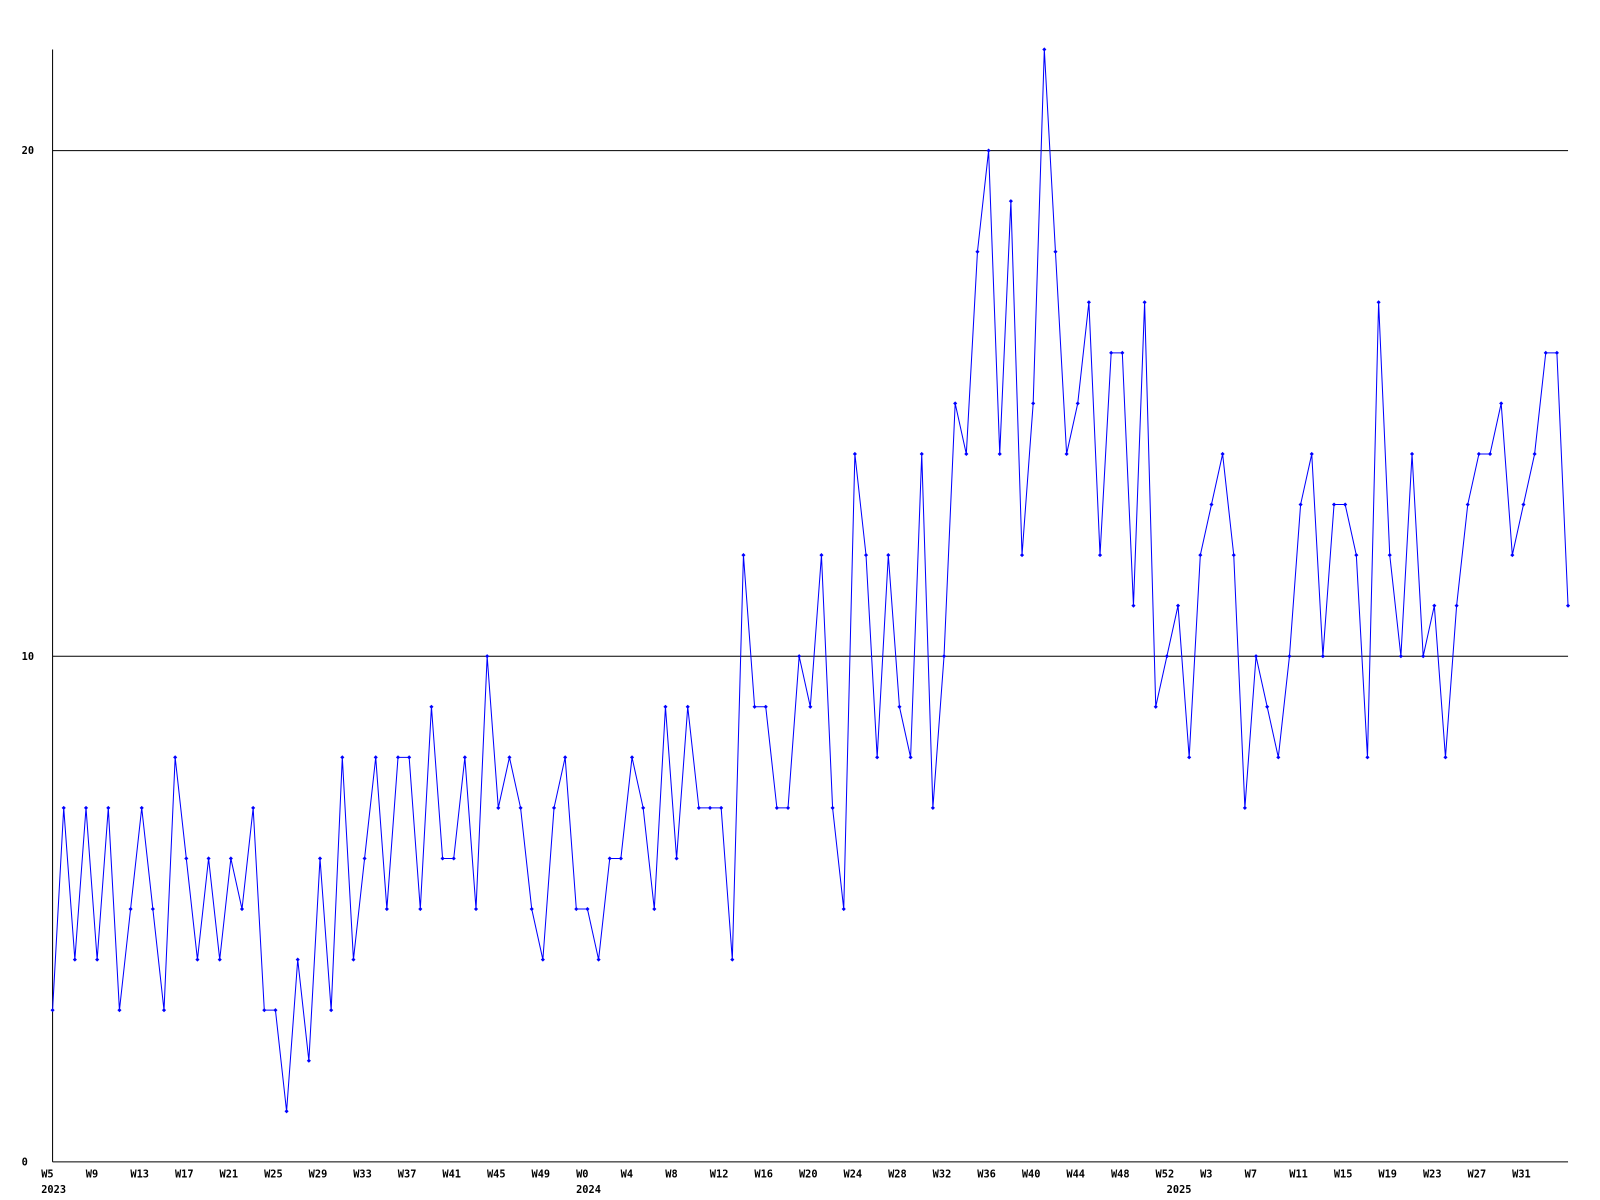 The width and height of the screenshot is (1600, 1200). I want to click on y-tick-label: 0, so click(25, 1162).